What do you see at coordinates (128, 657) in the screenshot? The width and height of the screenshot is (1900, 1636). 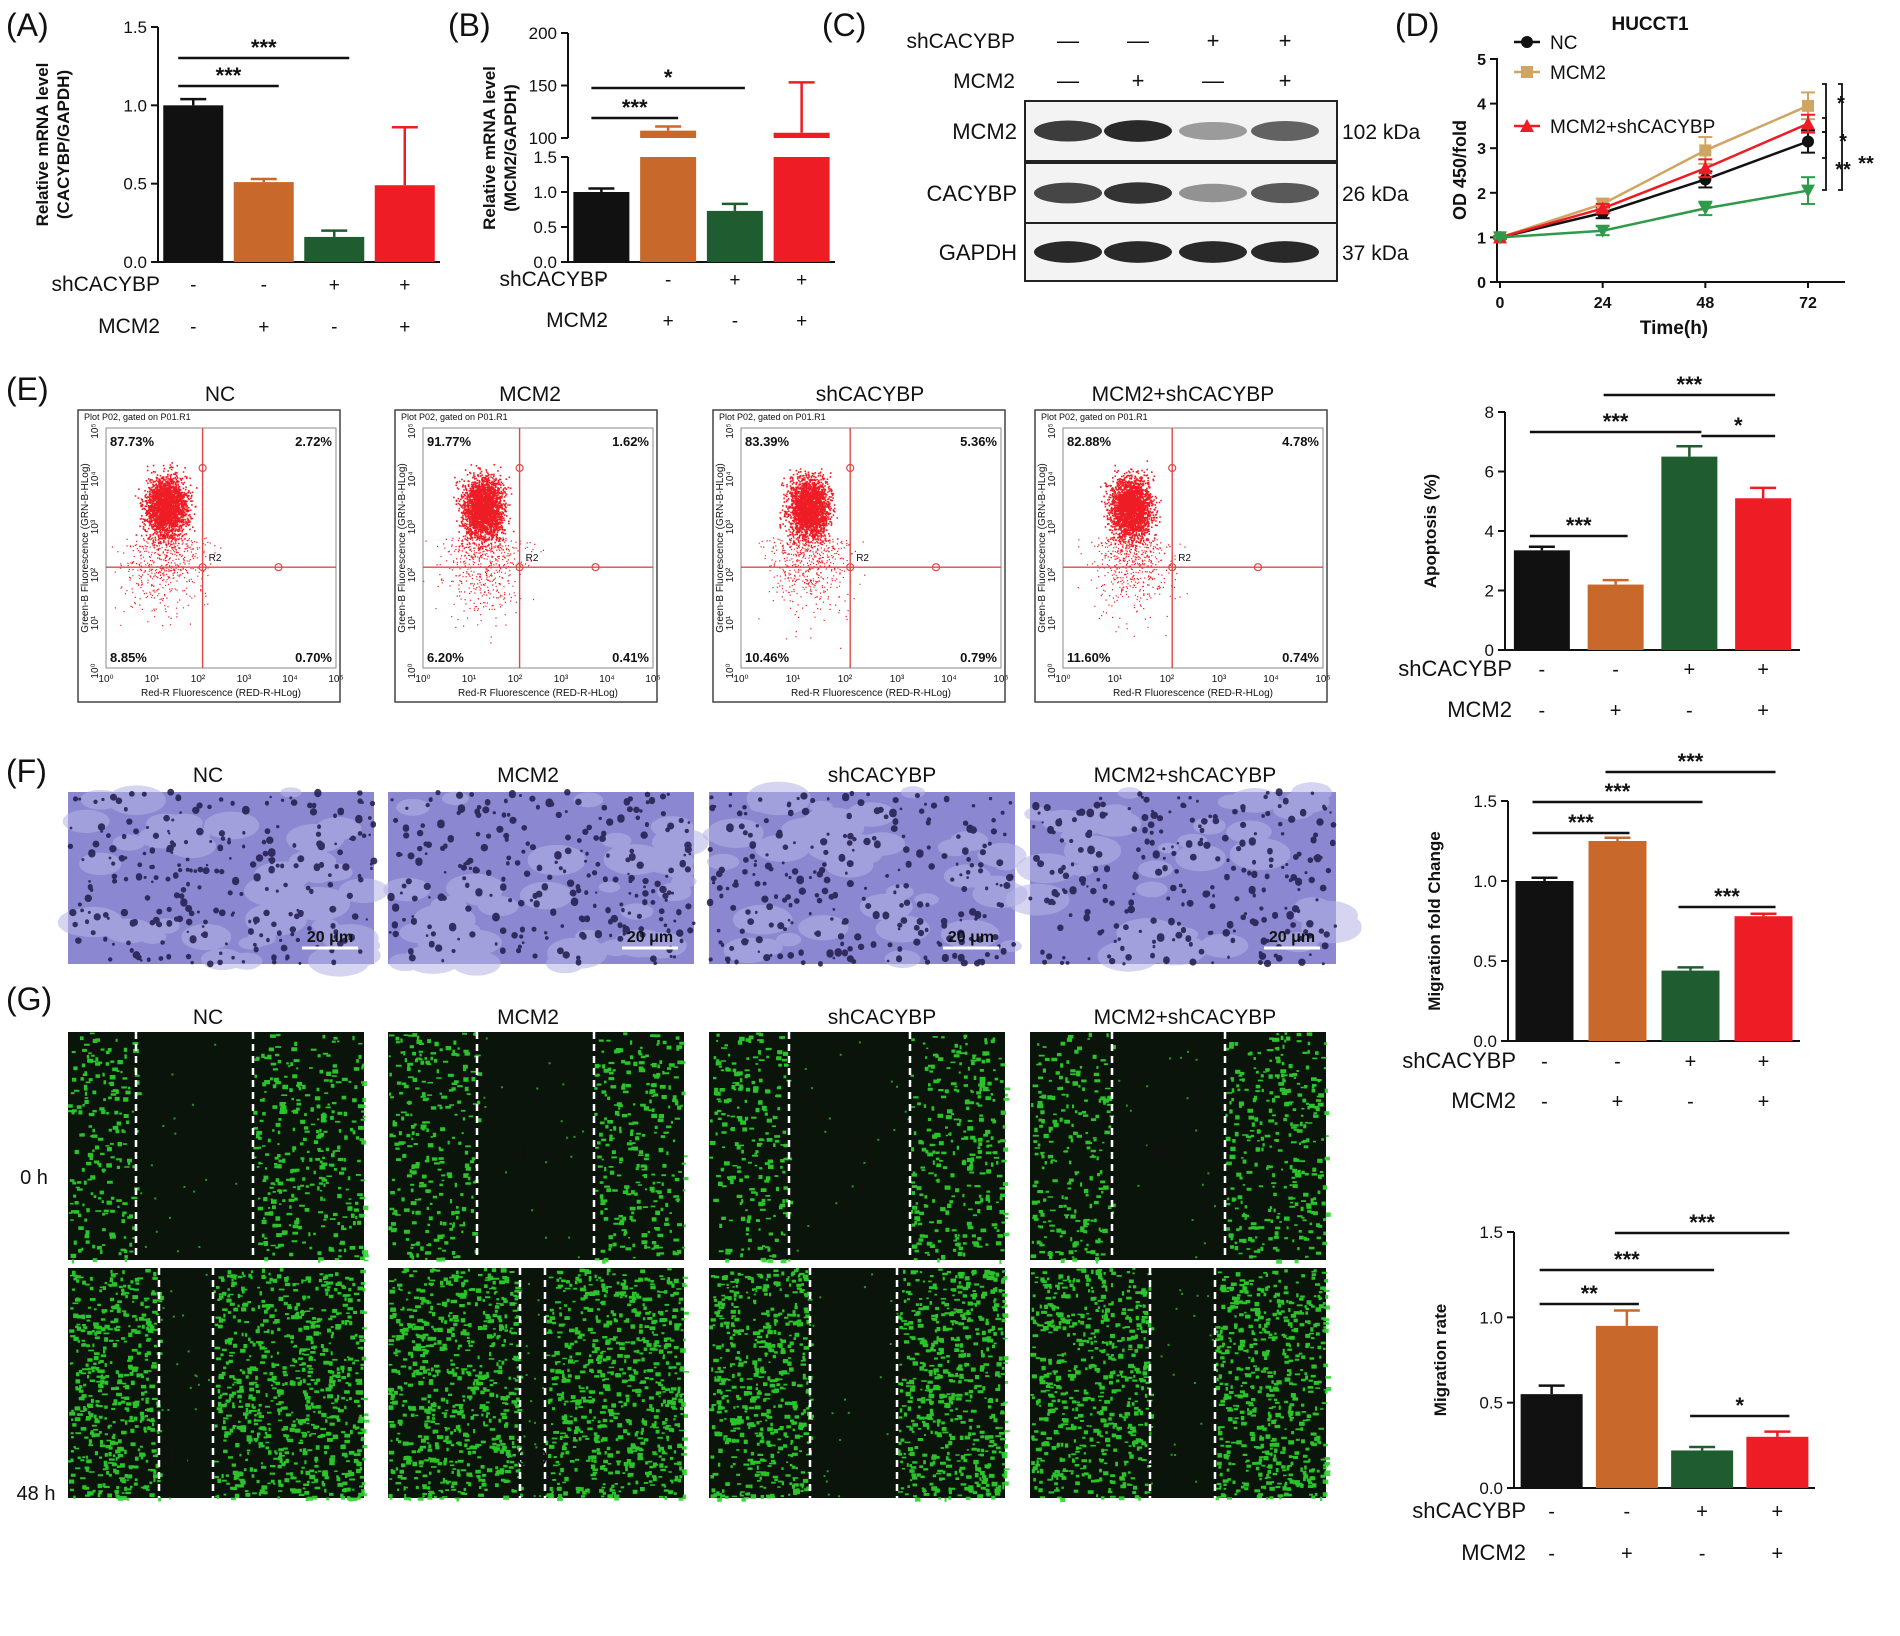 I see `quadrant-lower-left: 8.85%` at bounding box center [128, 657].